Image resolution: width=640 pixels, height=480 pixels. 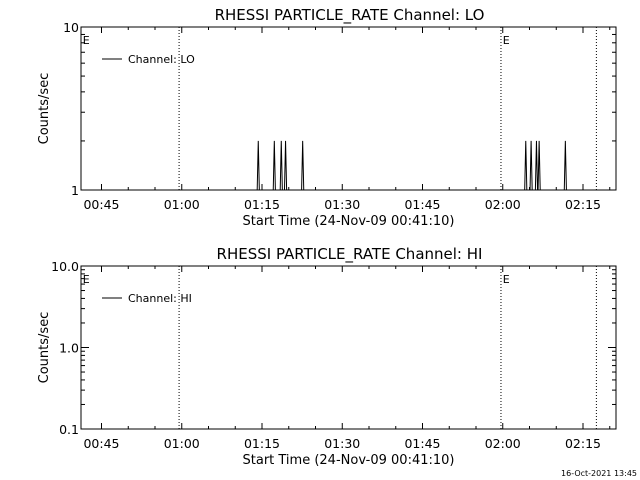 I want to click on y-tick-label: 10, so click(x=71, y=27).